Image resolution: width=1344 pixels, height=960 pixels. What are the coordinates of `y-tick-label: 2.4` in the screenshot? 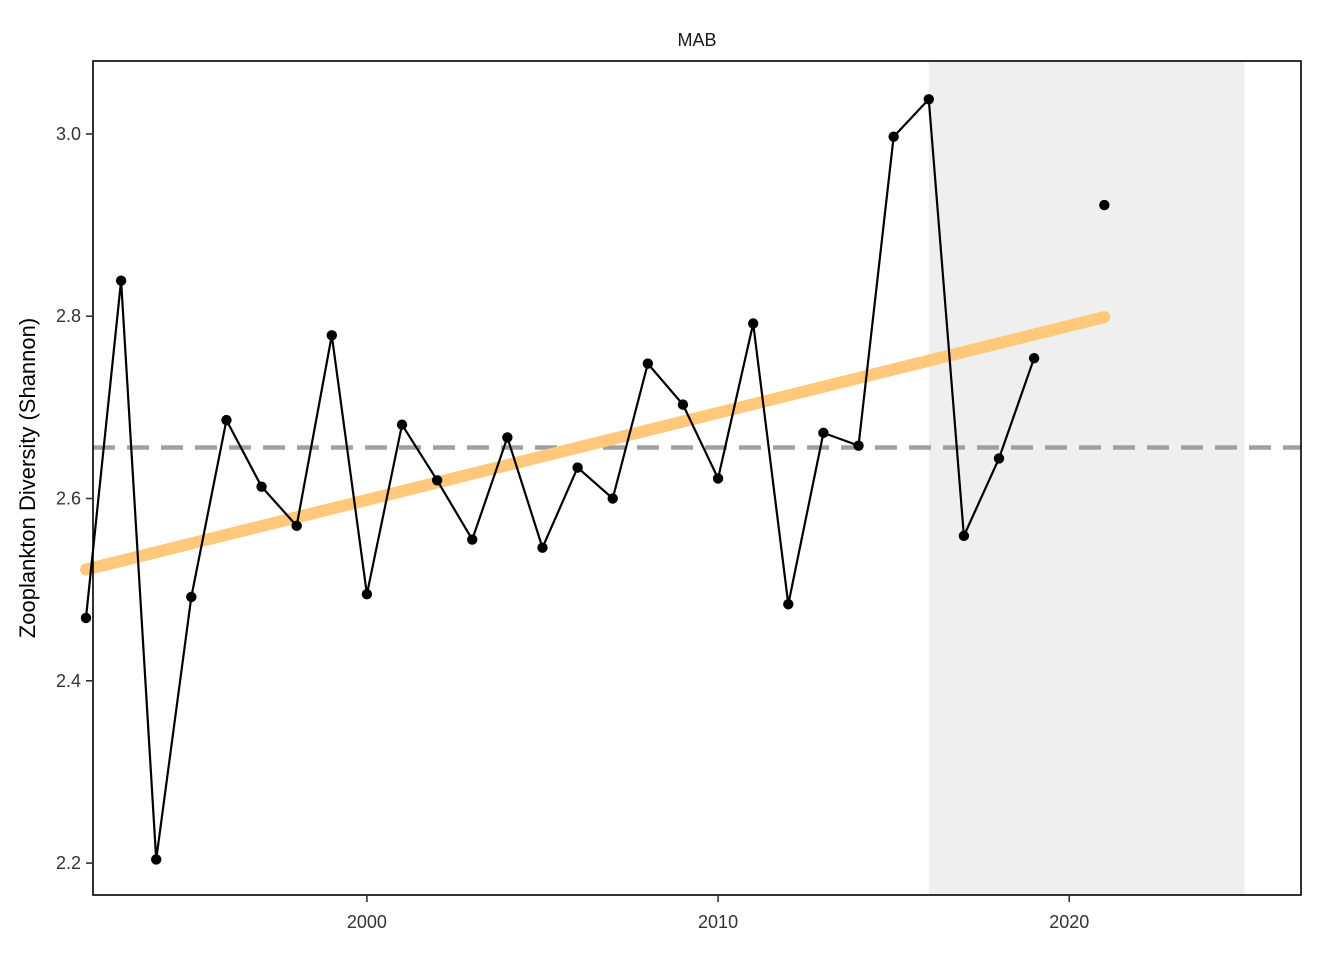 It's located at (68, 681).